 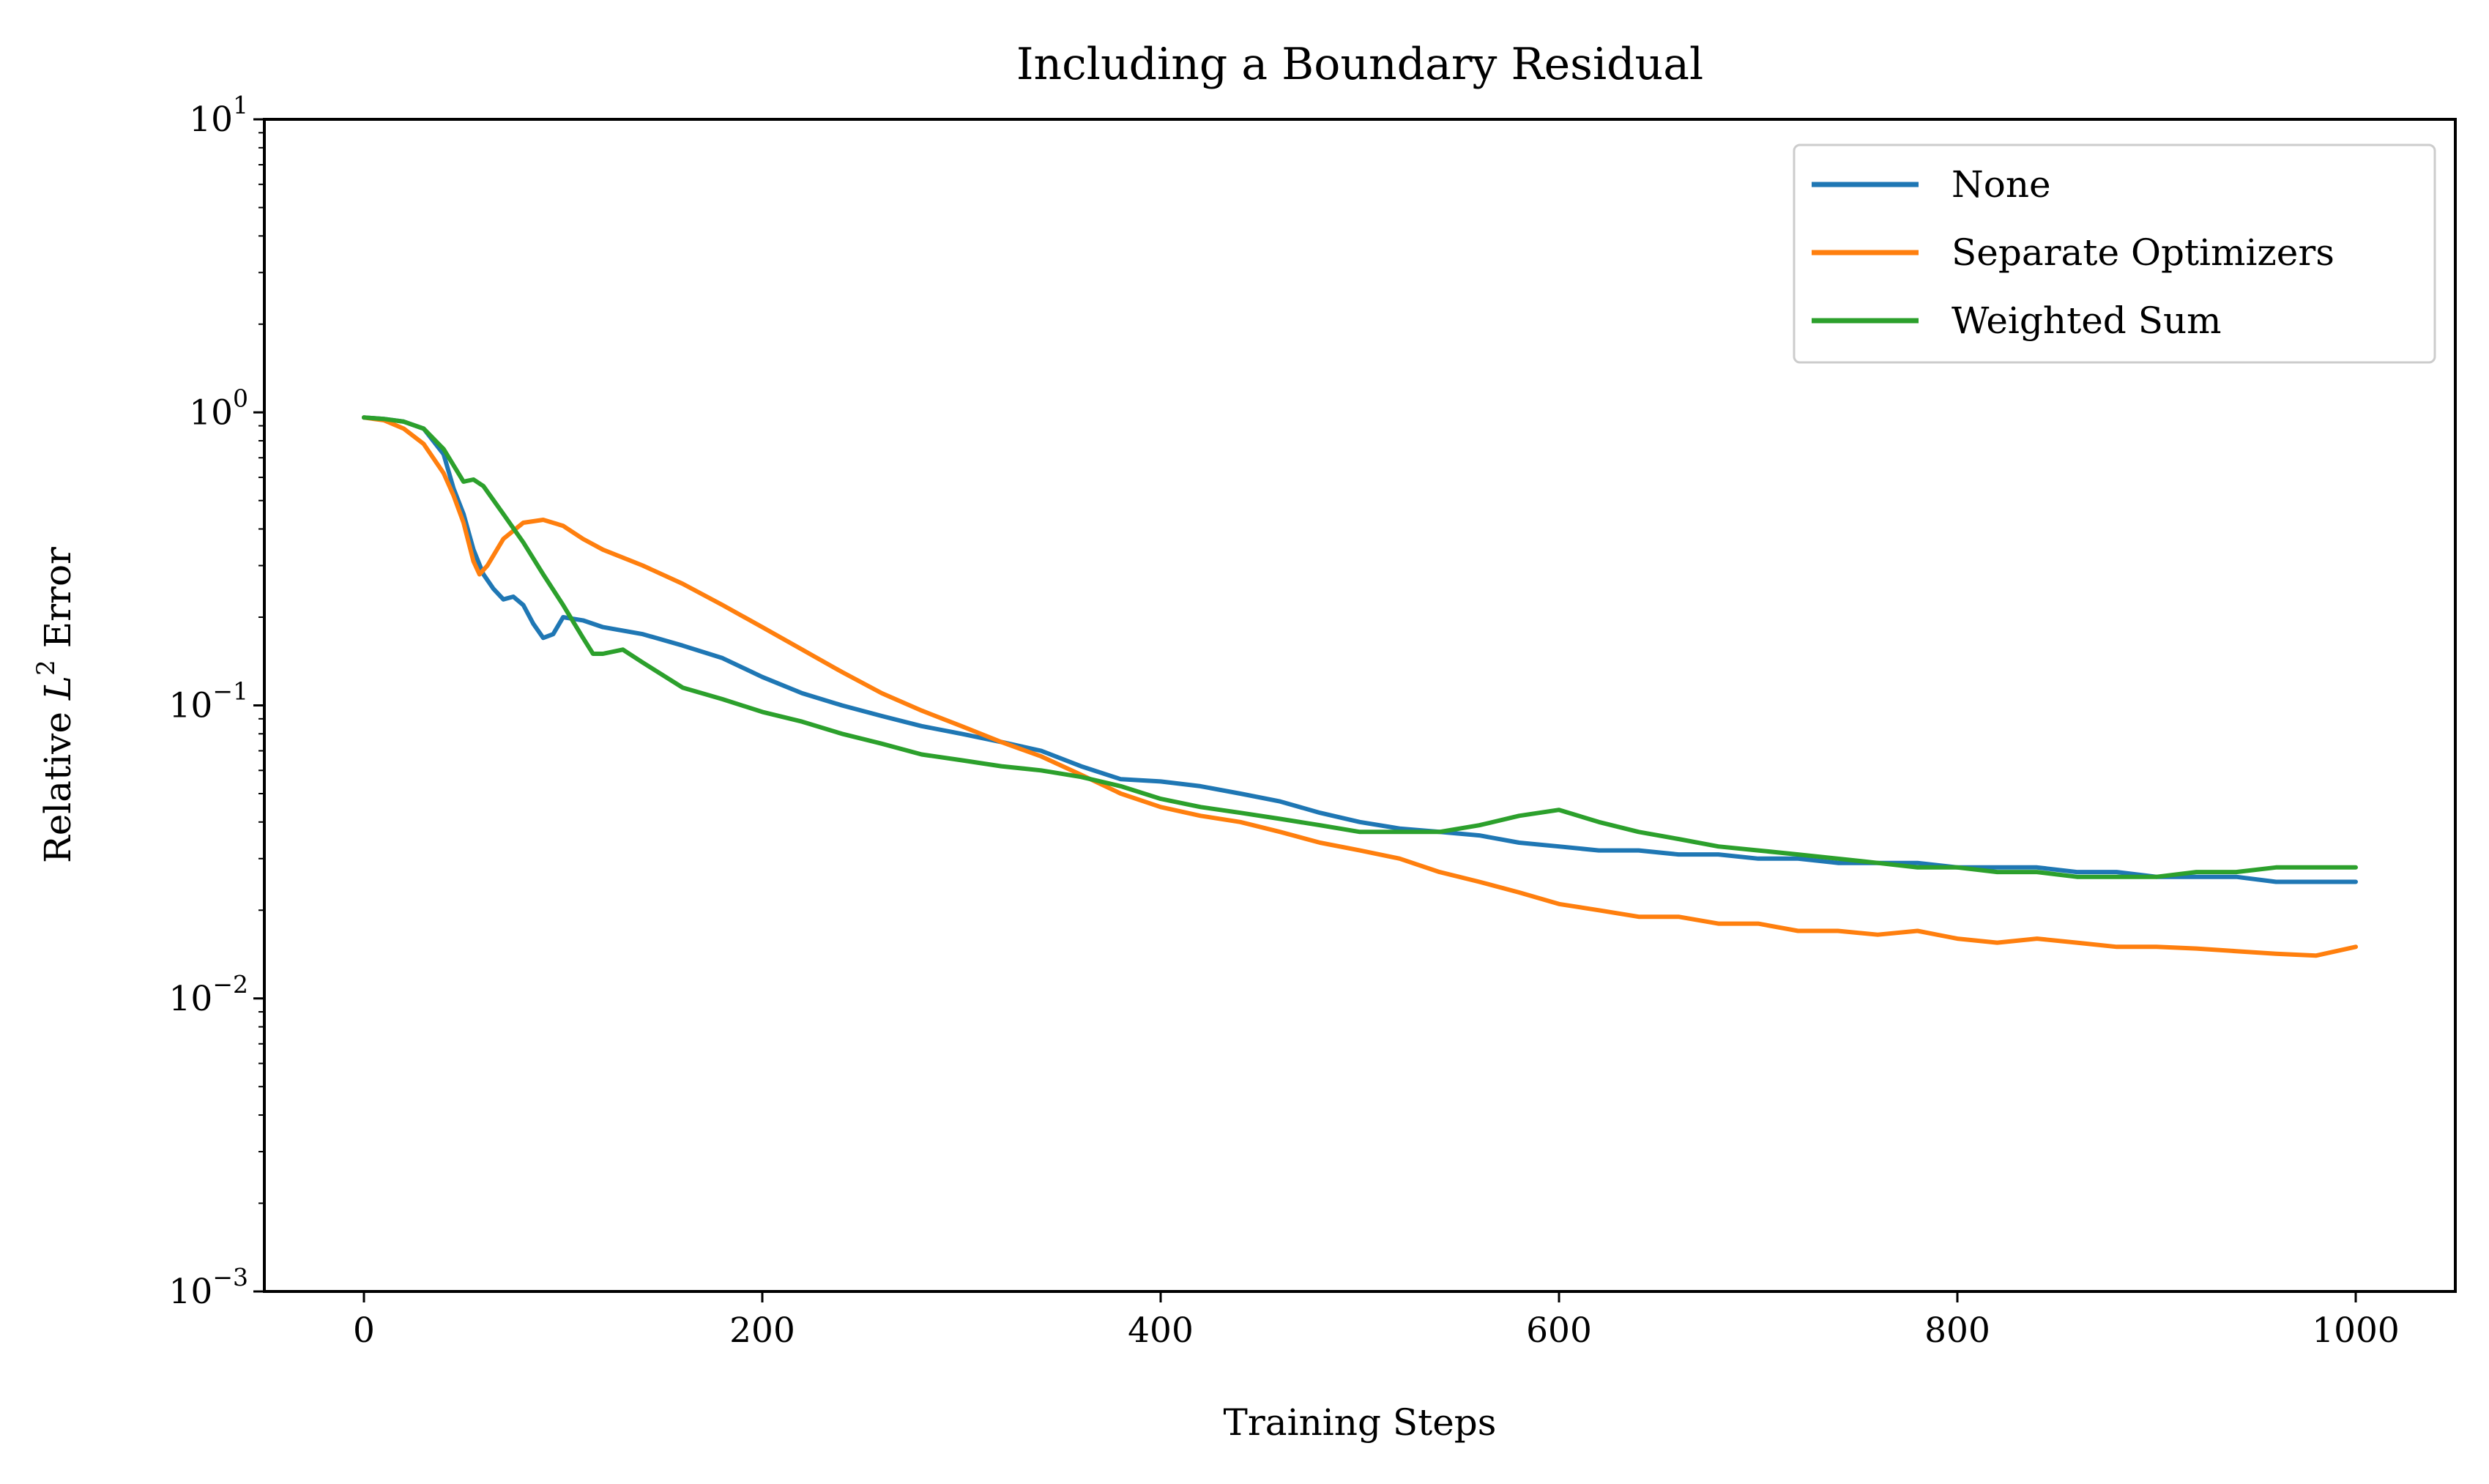 I want to click on x-tick-label-0: 0, so click(x=364, y=1330).